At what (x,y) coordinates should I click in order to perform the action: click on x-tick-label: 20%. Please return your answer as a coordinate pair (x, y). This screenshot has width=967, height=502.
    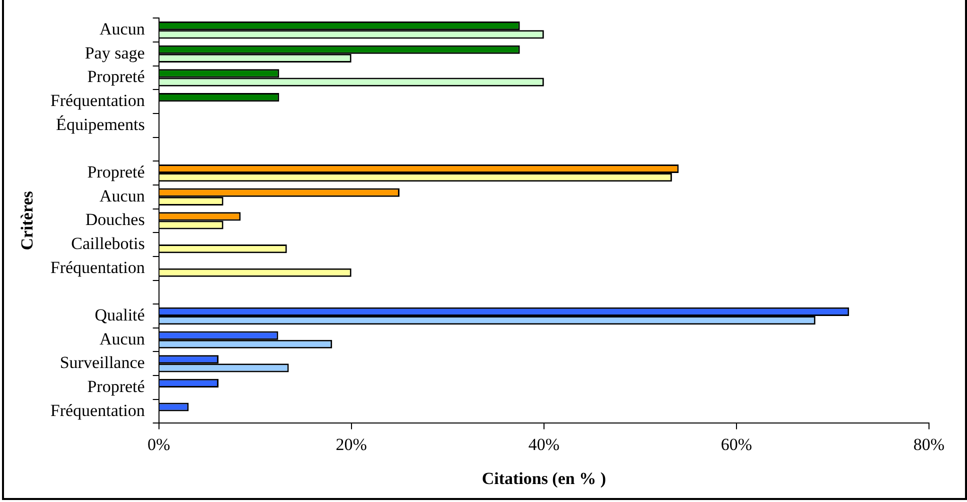
    Looking at the image, I should click on (351, 444).